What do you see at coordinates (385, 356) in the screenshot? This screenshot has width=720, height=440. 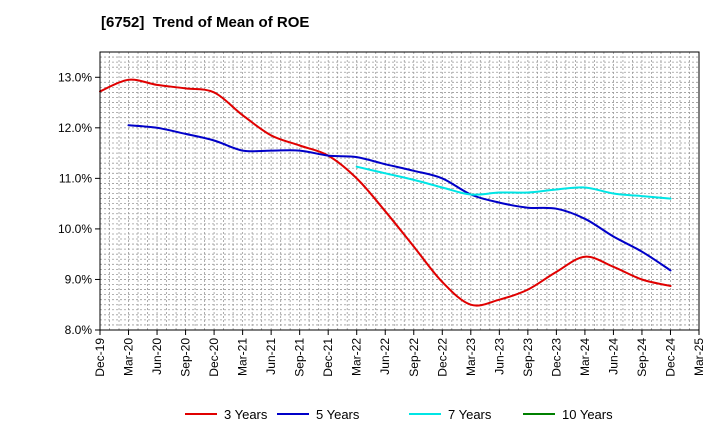 I see `x-tick-label: Jun-22` at bounding box center [385, 356].